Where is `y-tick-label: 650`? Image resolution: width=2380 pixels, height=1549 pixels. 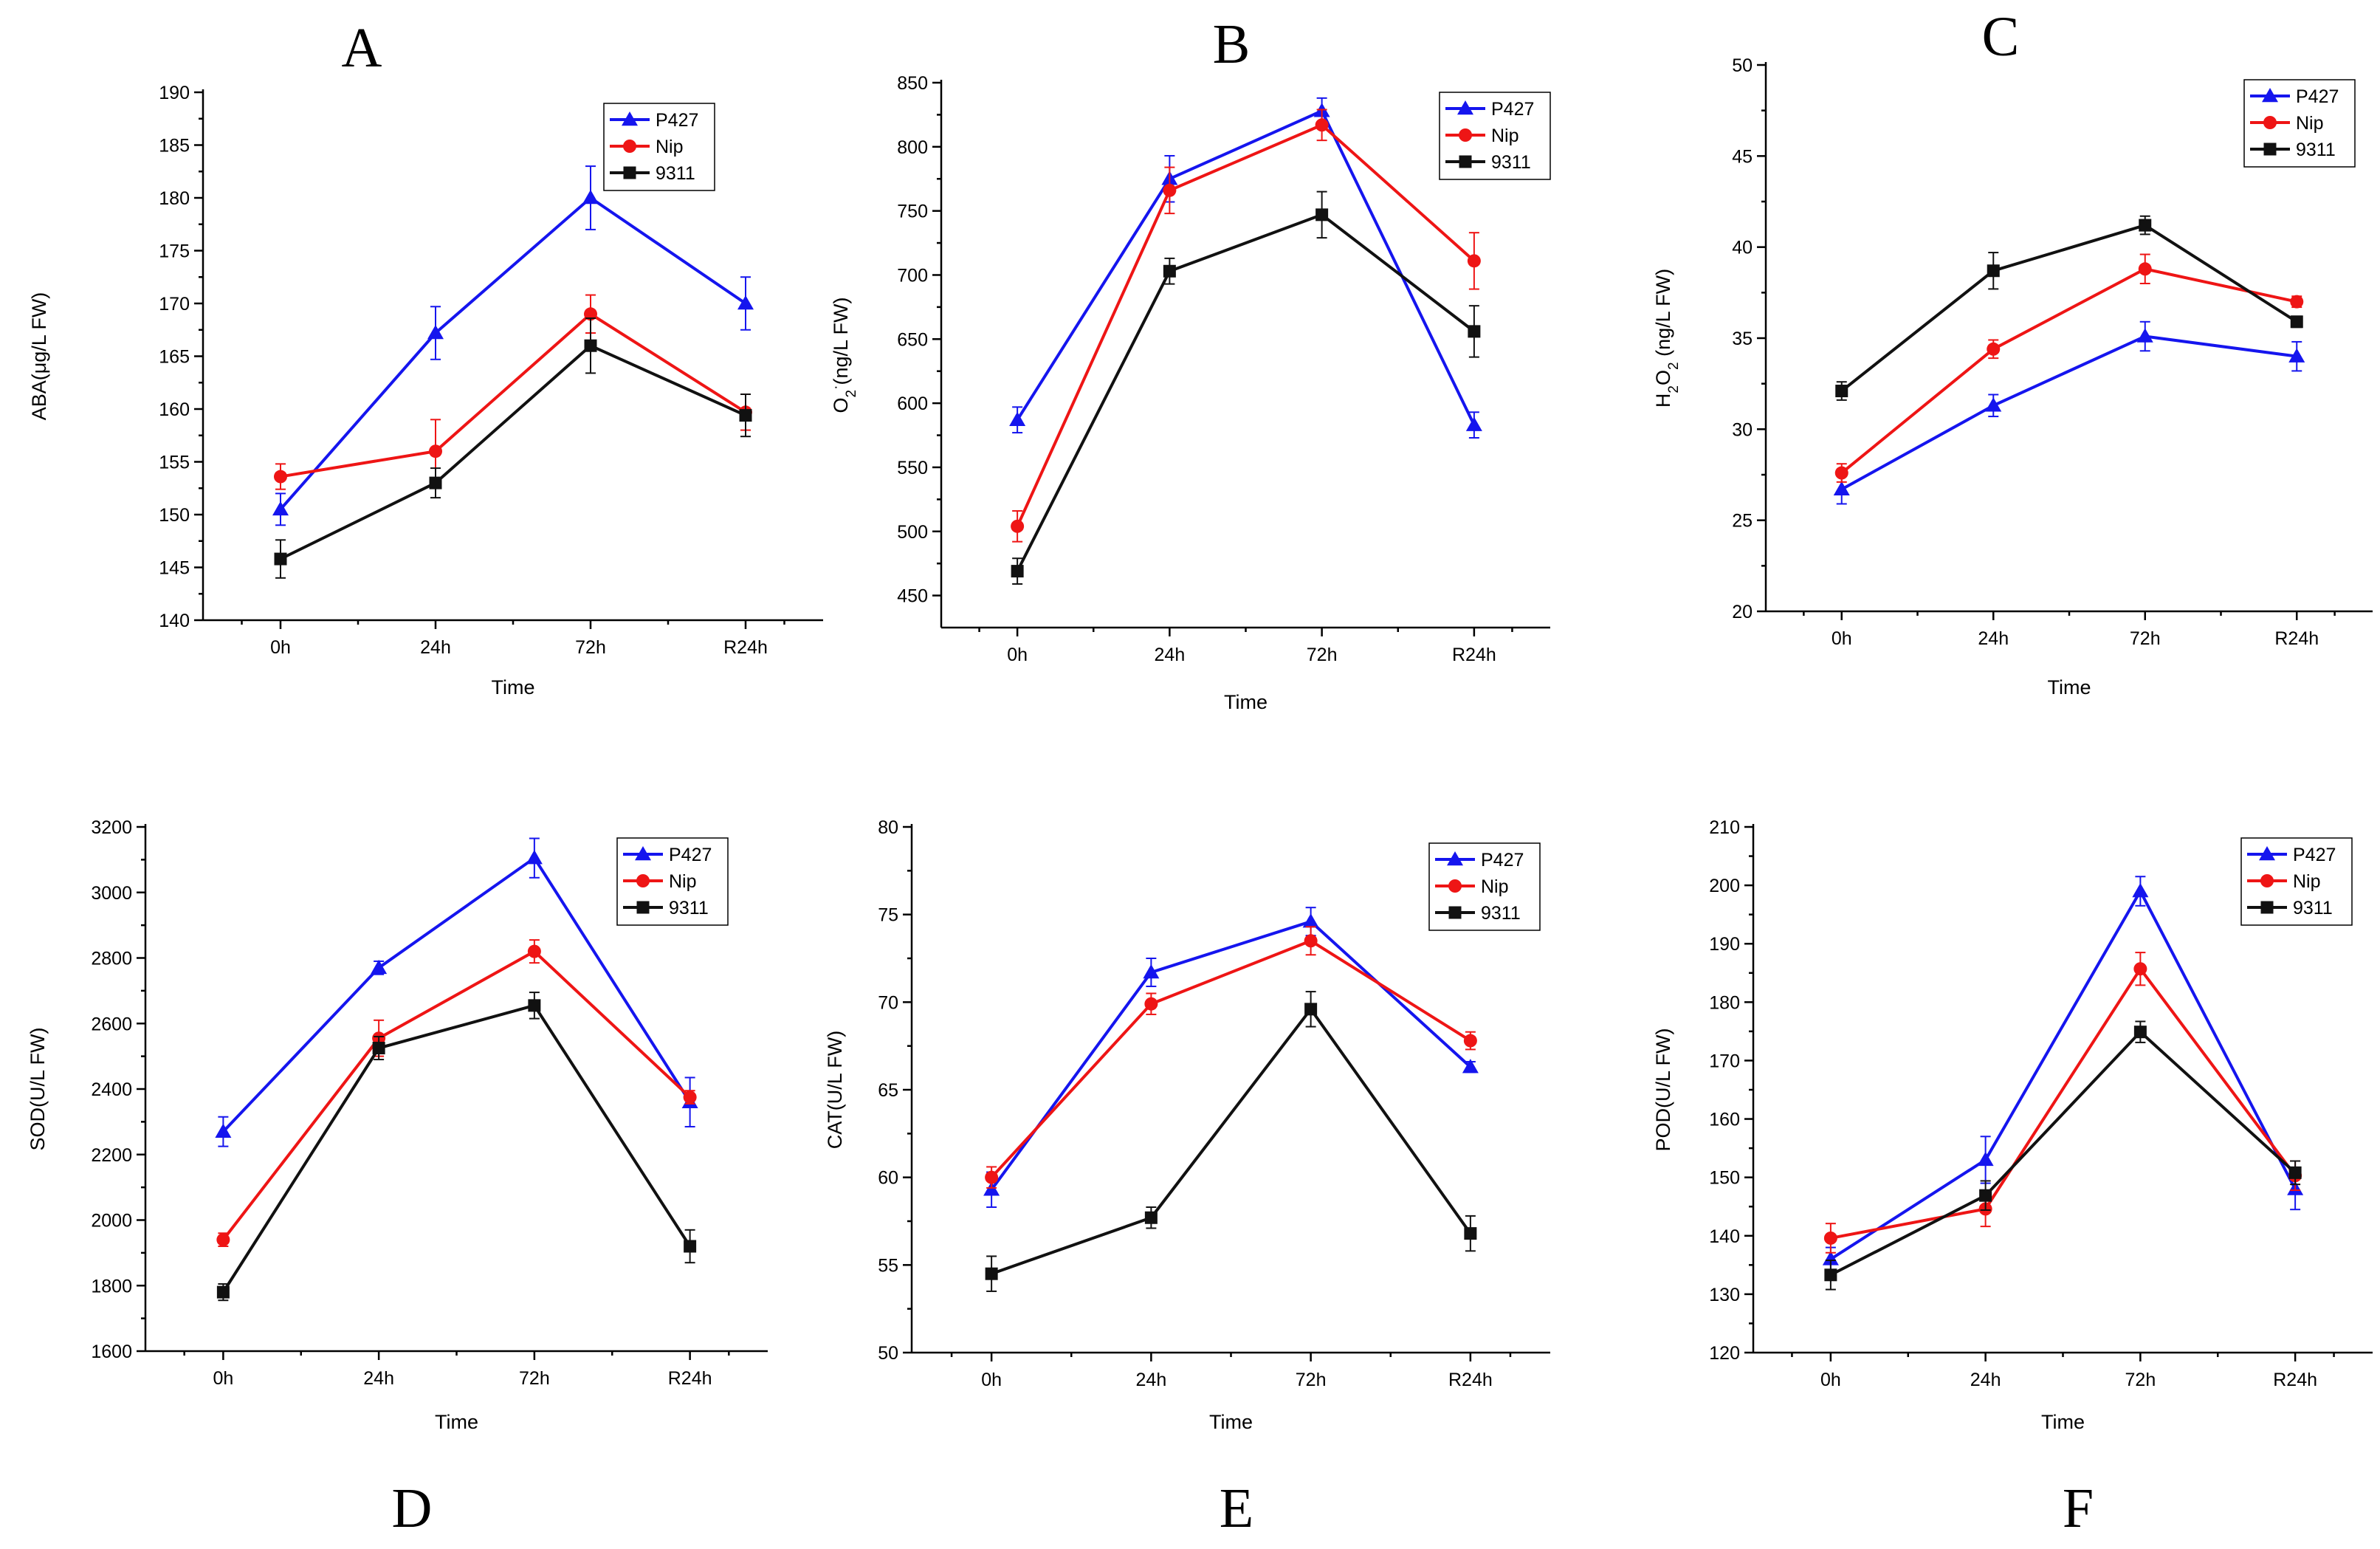
y-tick-label: 650 is located at coordinates (913, 339).